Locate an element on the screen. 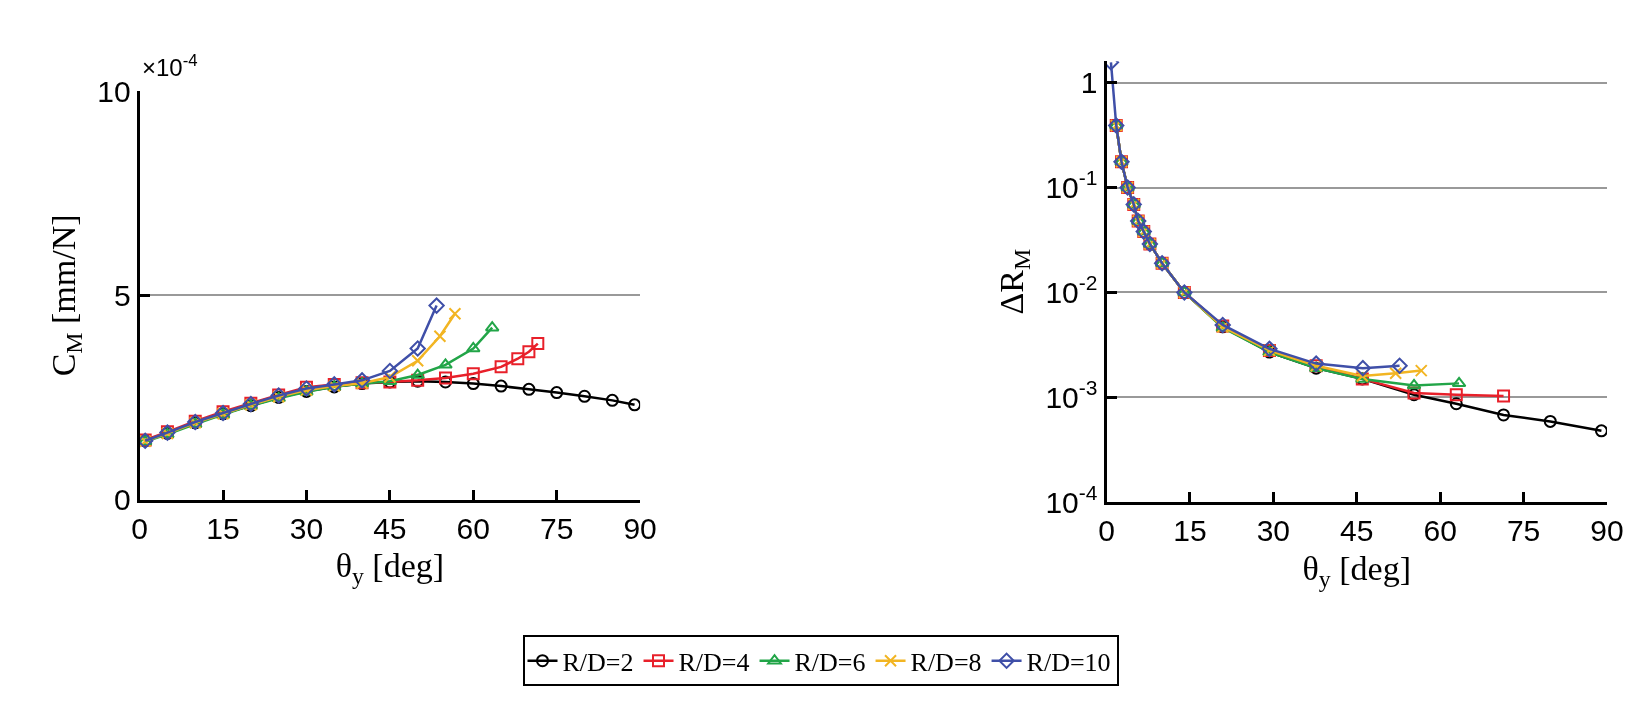 The height and width of the screenshot is (717, 1650). y-tick-label: 0 is located at coordinates (122, 500).